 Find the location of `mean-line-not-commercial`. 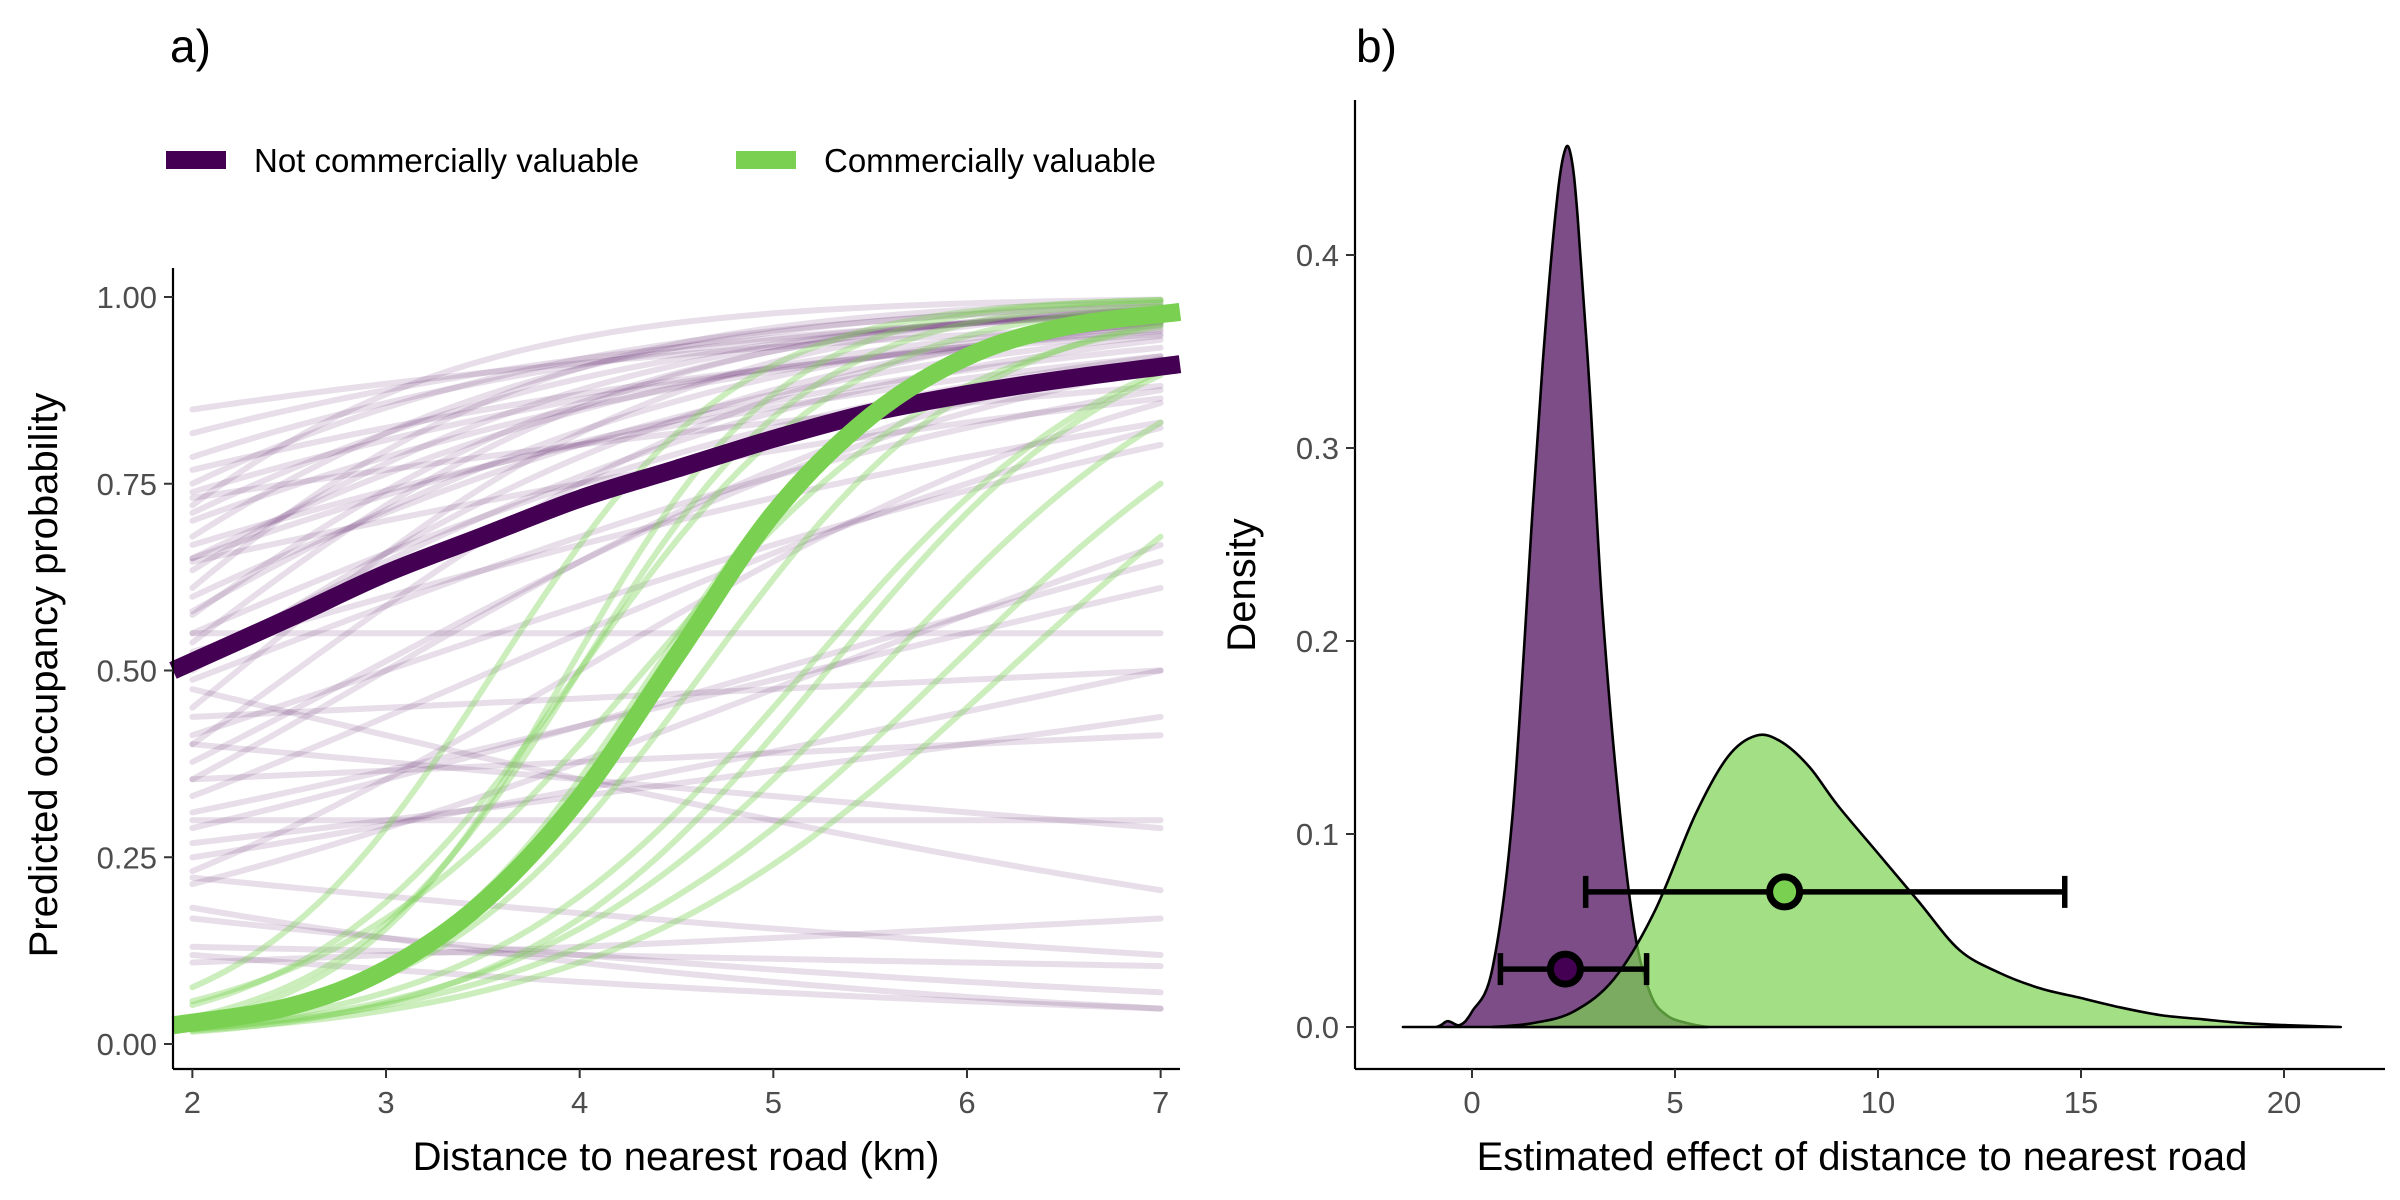

mean-line-not-commercial is located at coordinates (675, 517).